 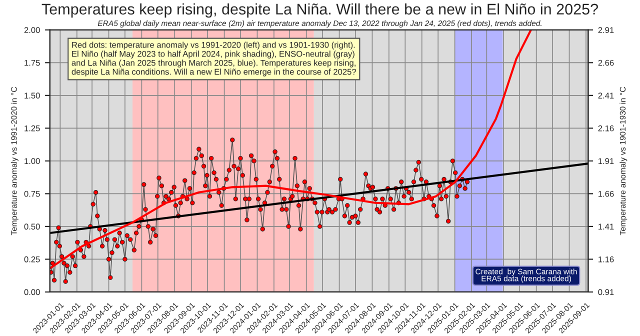 I want to click on y2-tick-label: 1.41, so click(x=606, y=227).